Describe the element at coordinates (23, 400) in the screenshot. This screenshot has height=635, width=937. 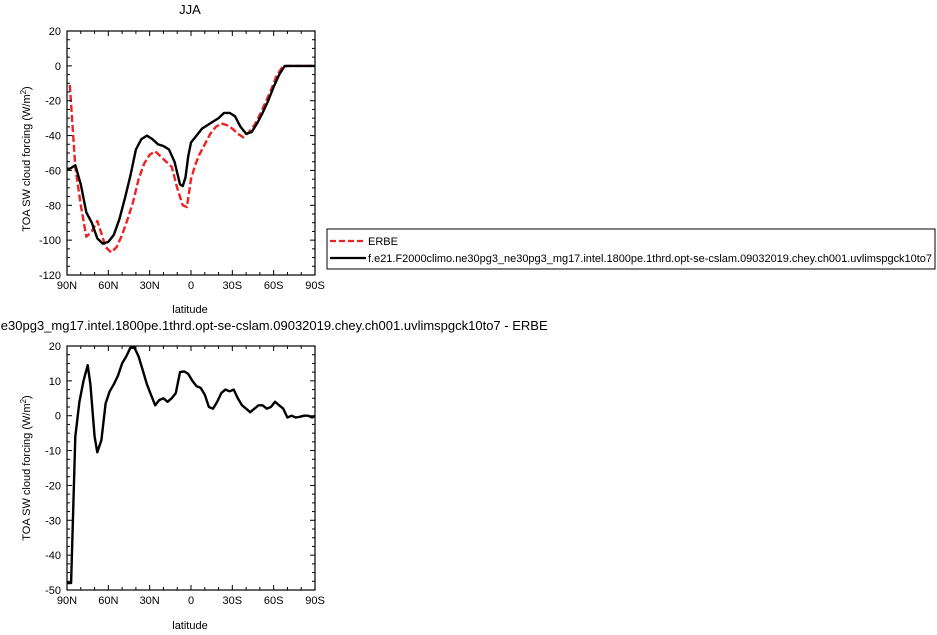
I see `bottom-ylabel-sup: 2` at that location.